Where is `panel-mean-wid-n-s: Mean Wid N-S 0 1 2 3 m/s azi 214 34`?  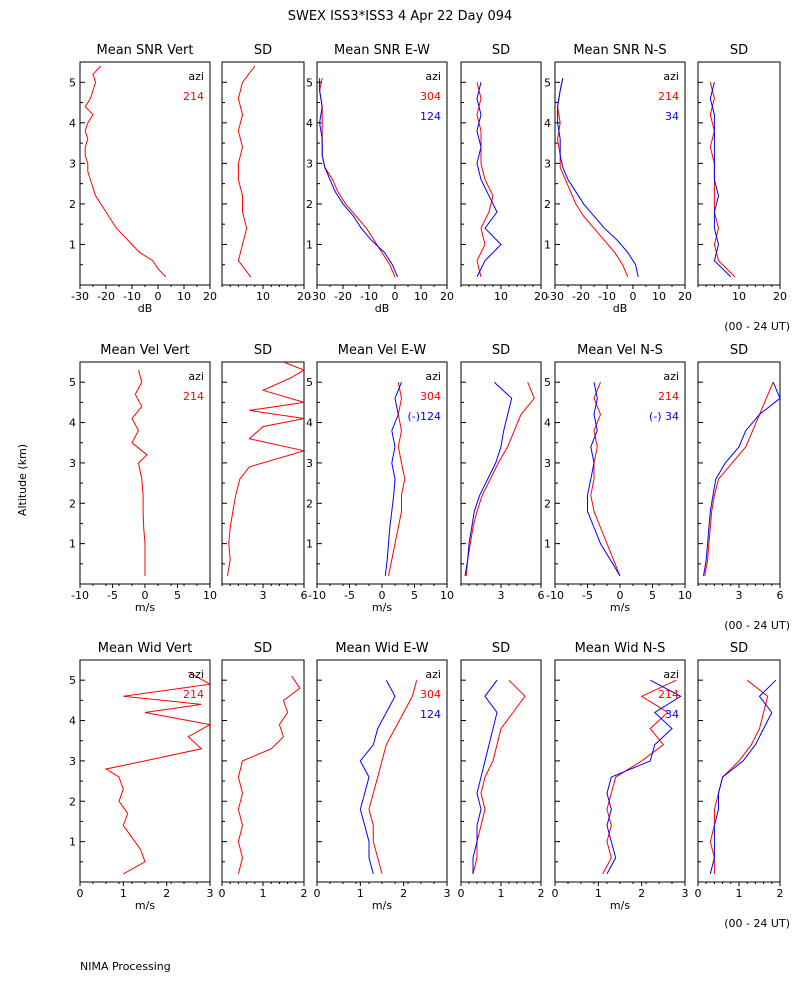 panel-mean-wid-n-s: Mean Wid N-S 0 1 2 3 m/s azi 214 34 is located at coordinates (620, 776).